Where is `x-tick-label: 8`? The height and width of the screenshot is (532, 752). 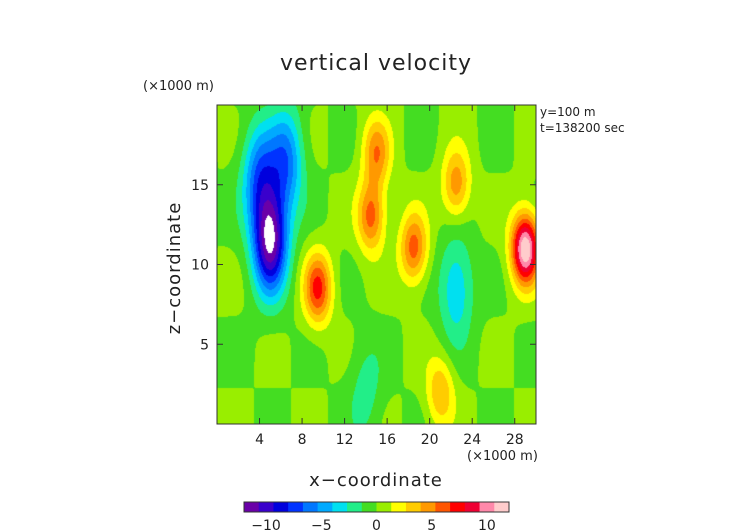 x-tick-label: 8 is located at coordinates (302, 440).